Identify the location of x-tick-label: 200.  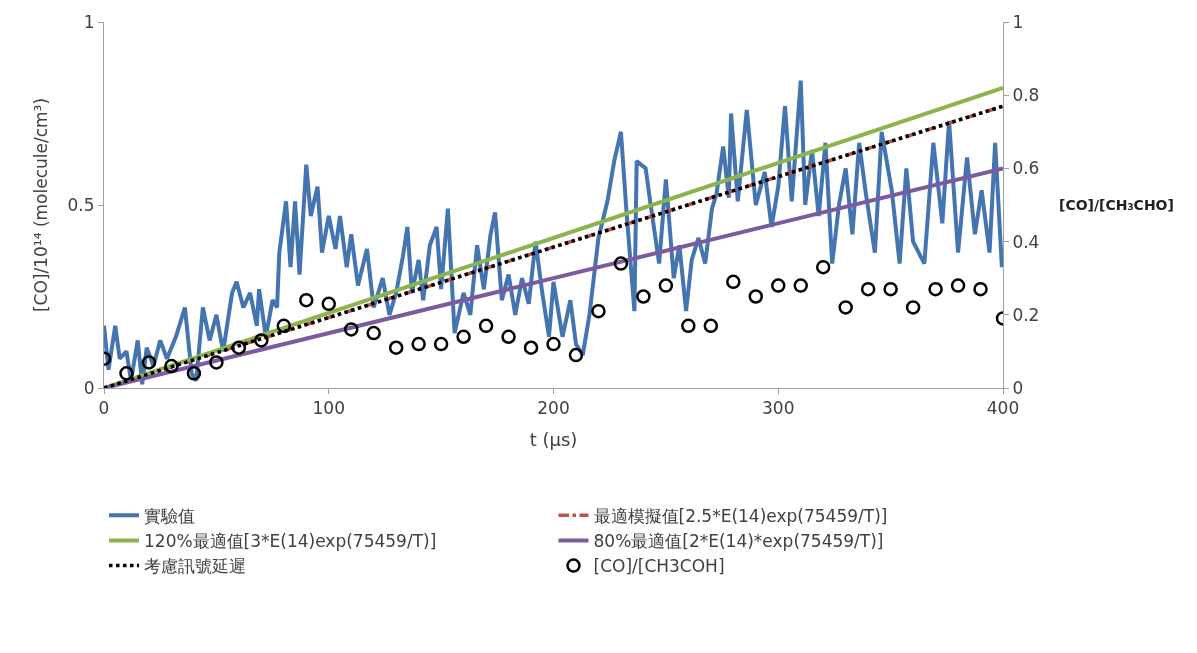
(553, 408).